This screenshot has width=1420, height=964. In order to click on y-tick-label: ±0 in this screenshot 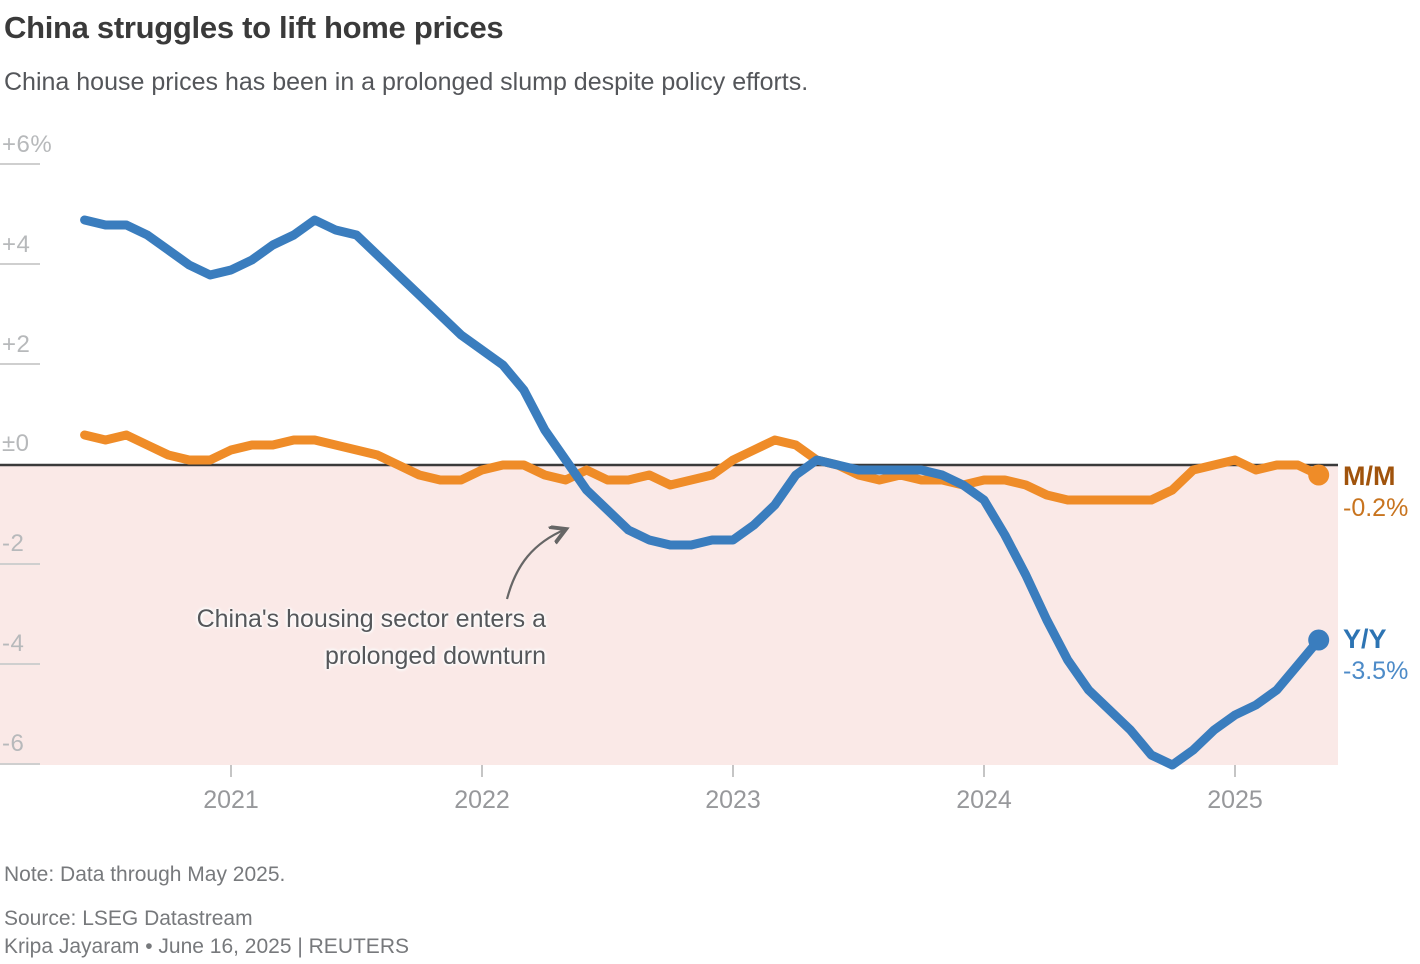, I will do `click(16, 443)`.